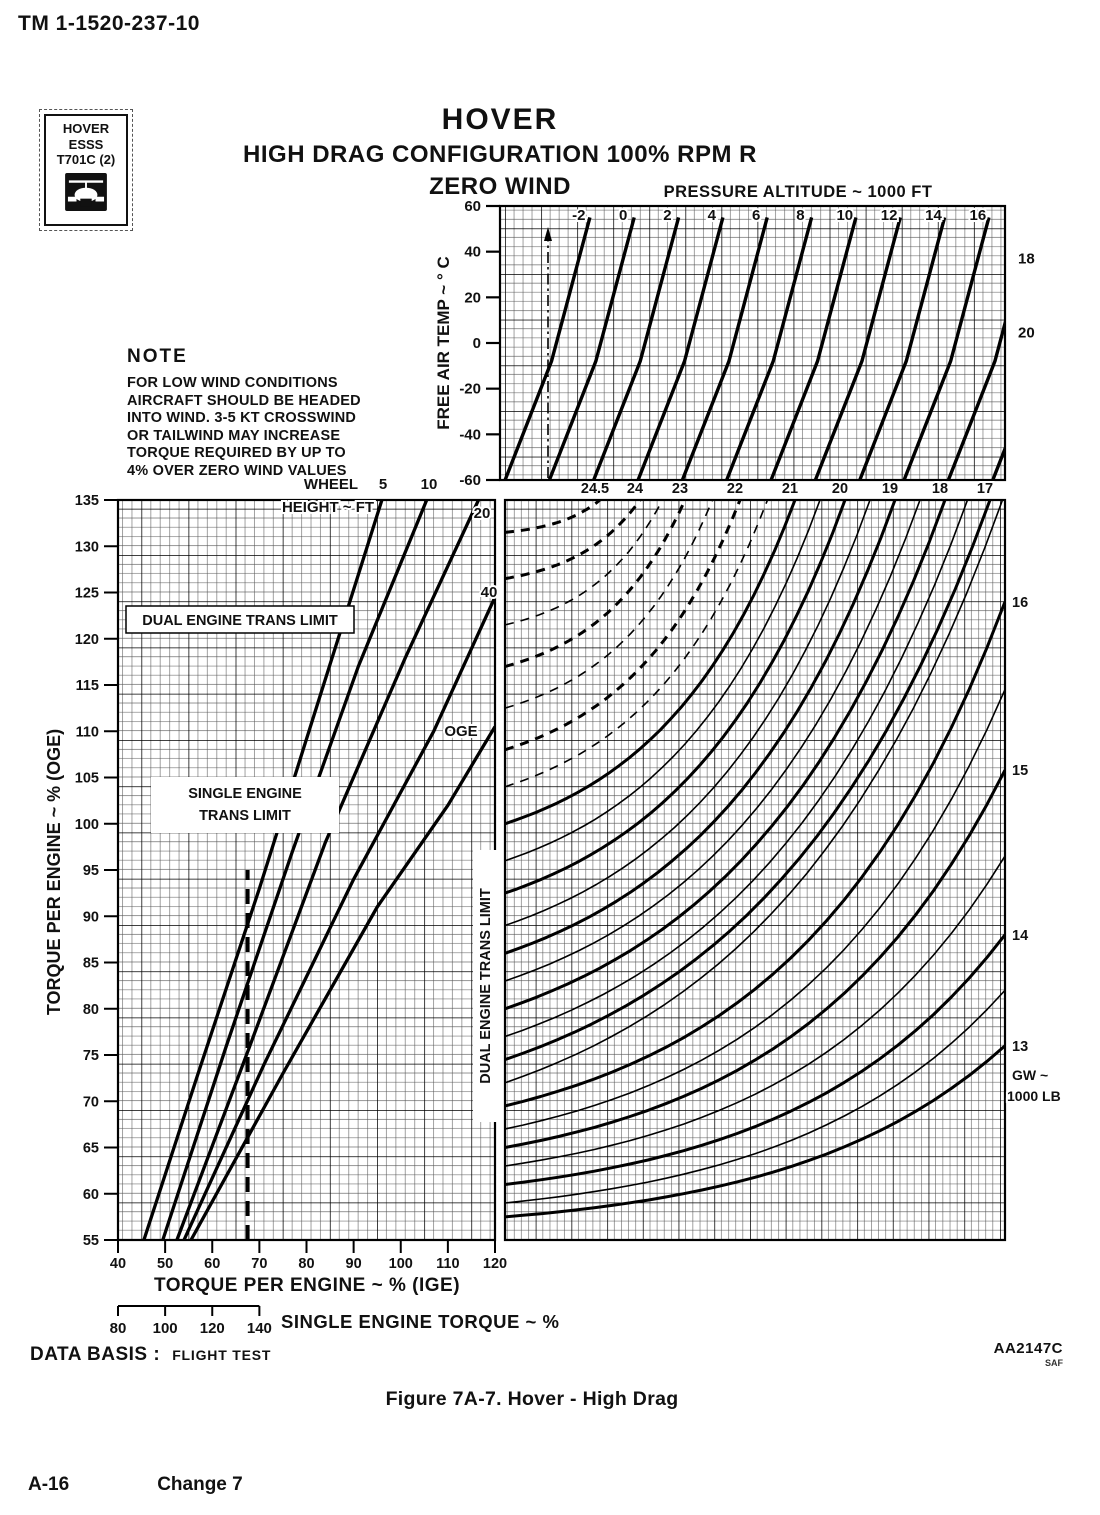  What do you see at coordinates (840, 489) in the screenshot?
I see `gw-curve-label: 20` at bounding box center [840, 489].